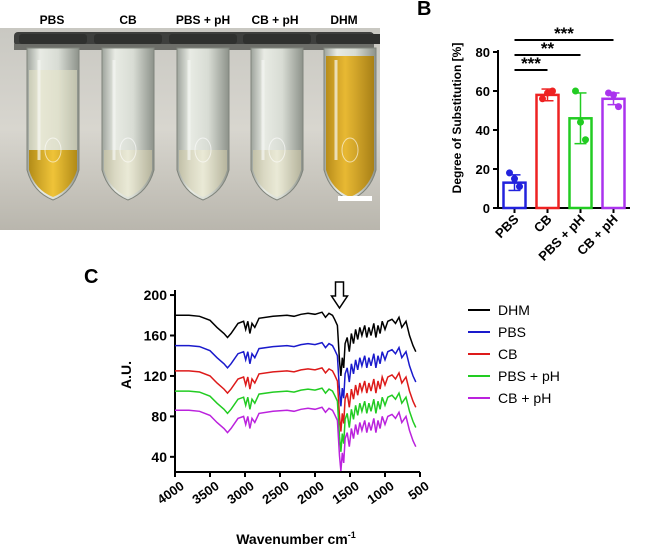 Image resolution: width=650 pixels, height=549 pixels. What do you see at coordinates (524, 398) in the screenshot?
I see `legend-label: CB + pH` at bounding box center [524, 398].